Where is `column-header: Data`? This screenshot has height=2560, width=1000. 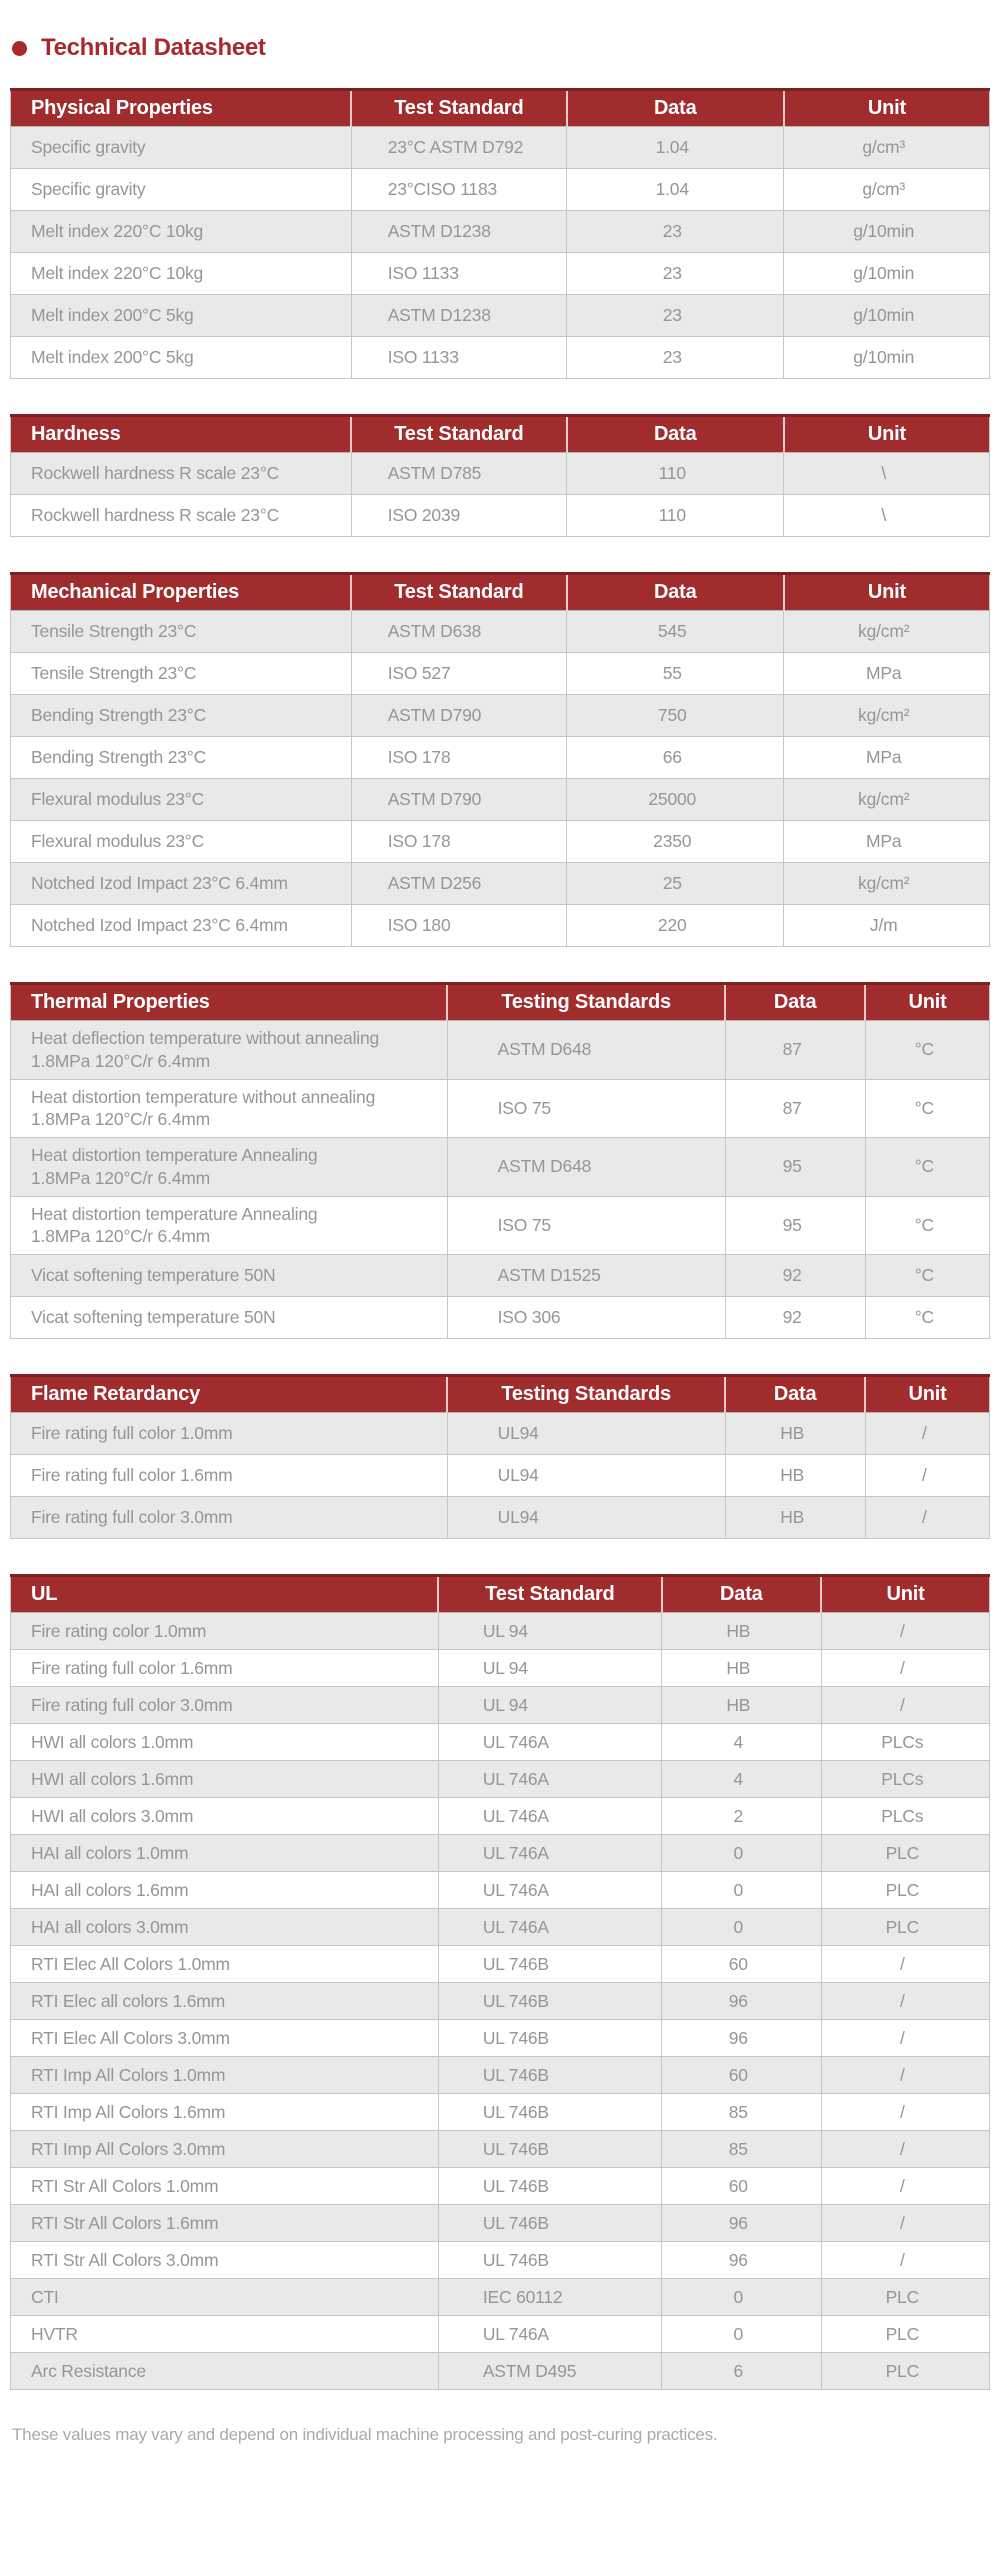 column-header: Data is located at coordinates (795, 1393).